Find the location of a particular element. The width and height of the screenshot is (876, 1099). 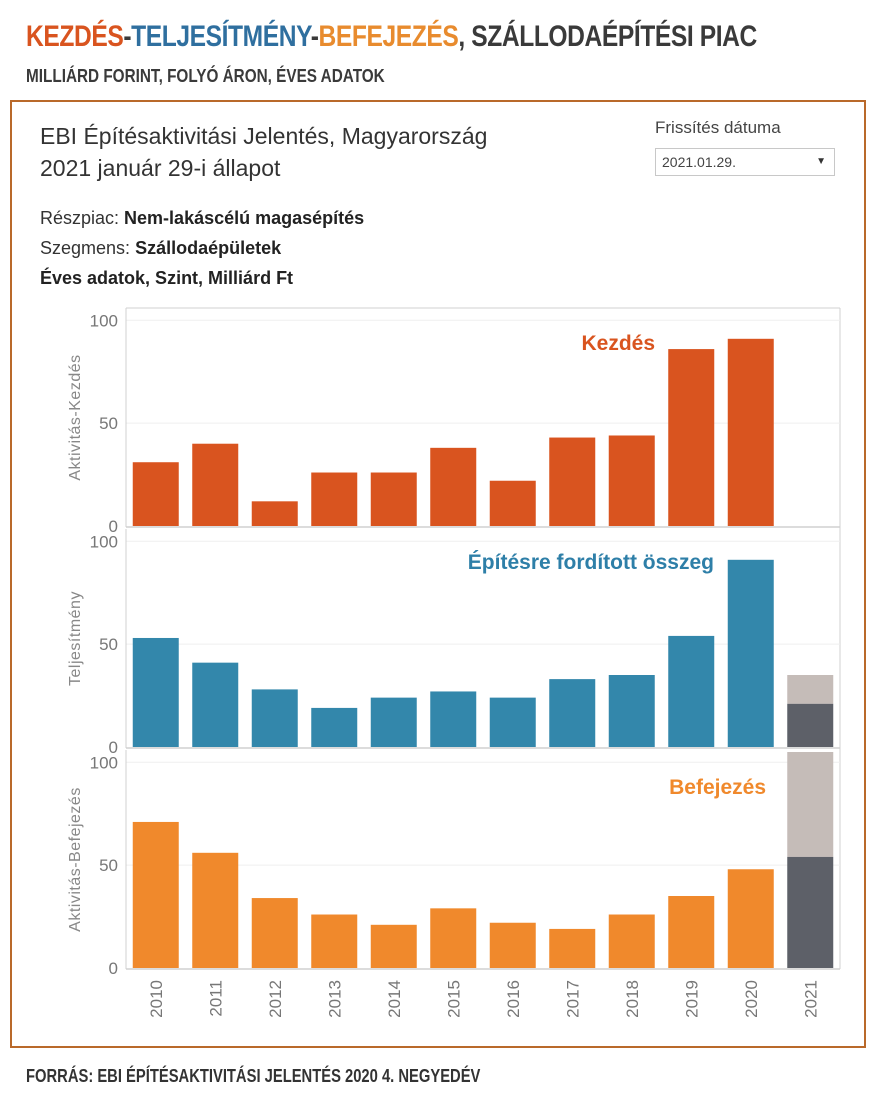

panel-label: Építésre fordított összeg is located at coordinates (591, 562).